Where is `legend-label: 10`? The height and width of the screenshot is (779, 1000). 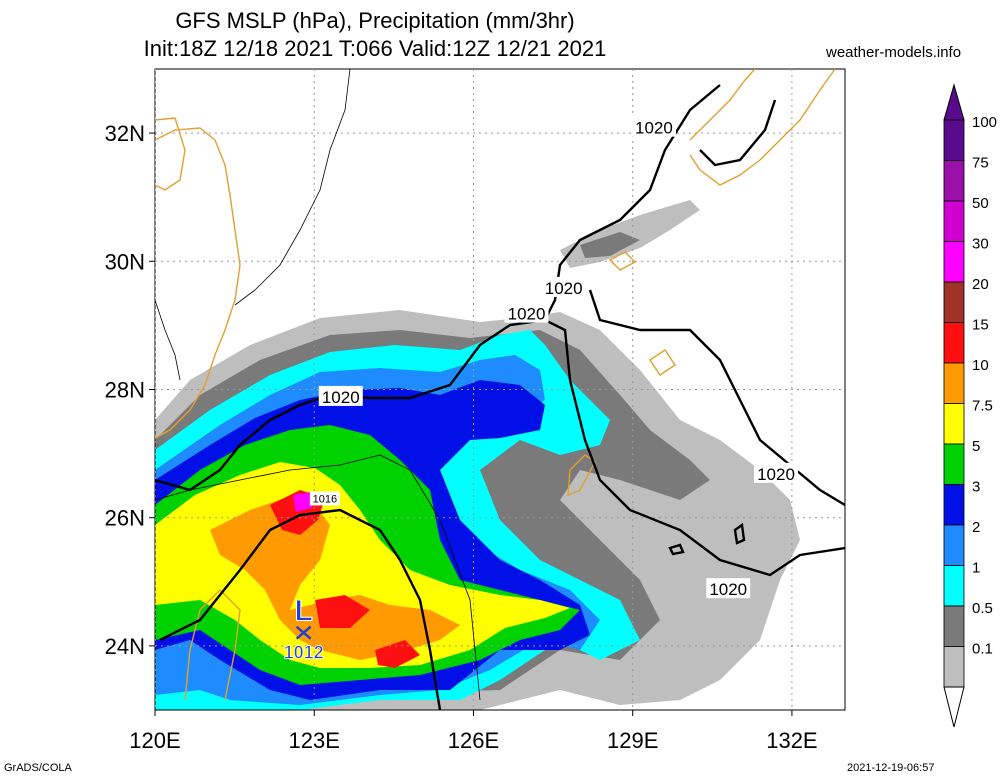 legend-label: 10 is located at coordinates (980, 365).